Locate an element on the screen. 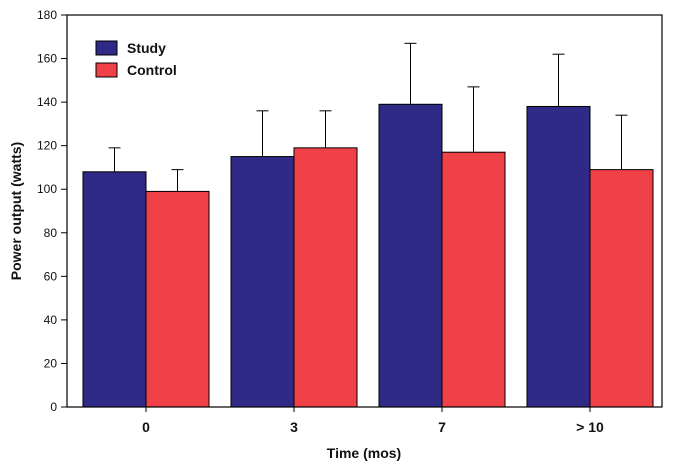 Image resolution: width=683 pixels, height=468 pixels. y-tick-label-140: 140 is located at coordinates (47, 102).